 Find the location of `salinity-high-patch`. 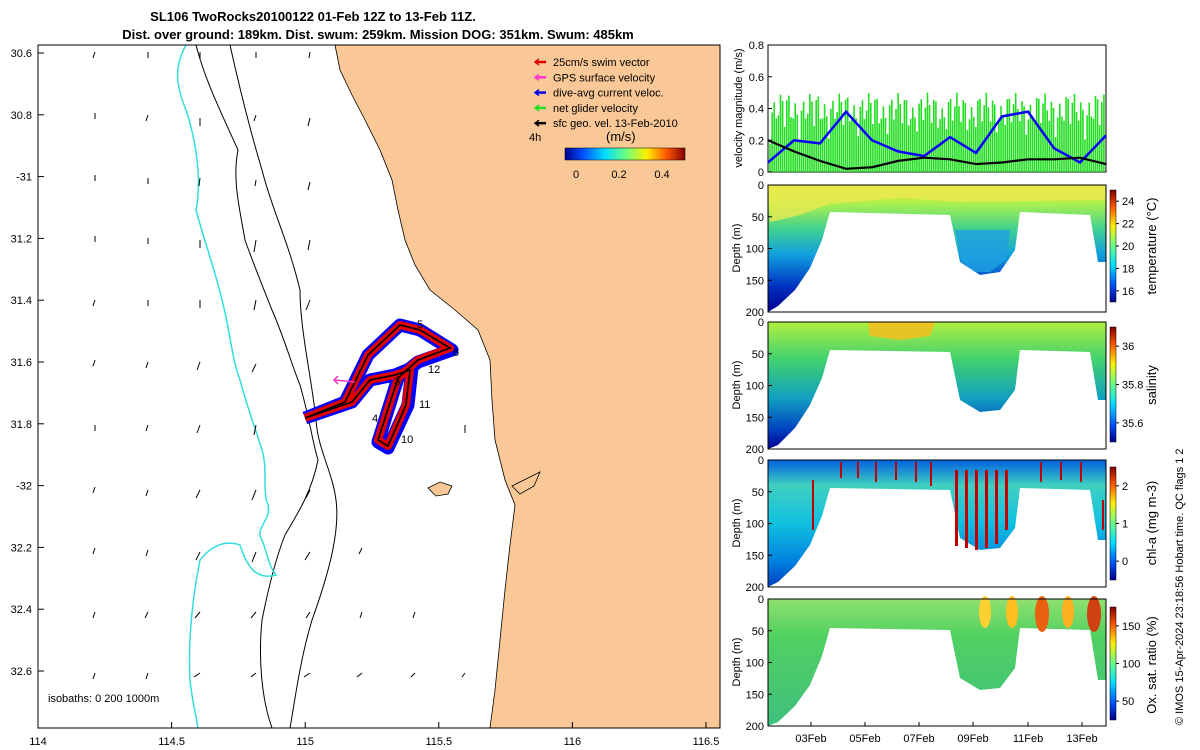

salinity-high-patch is located at coordinates (901, 331).